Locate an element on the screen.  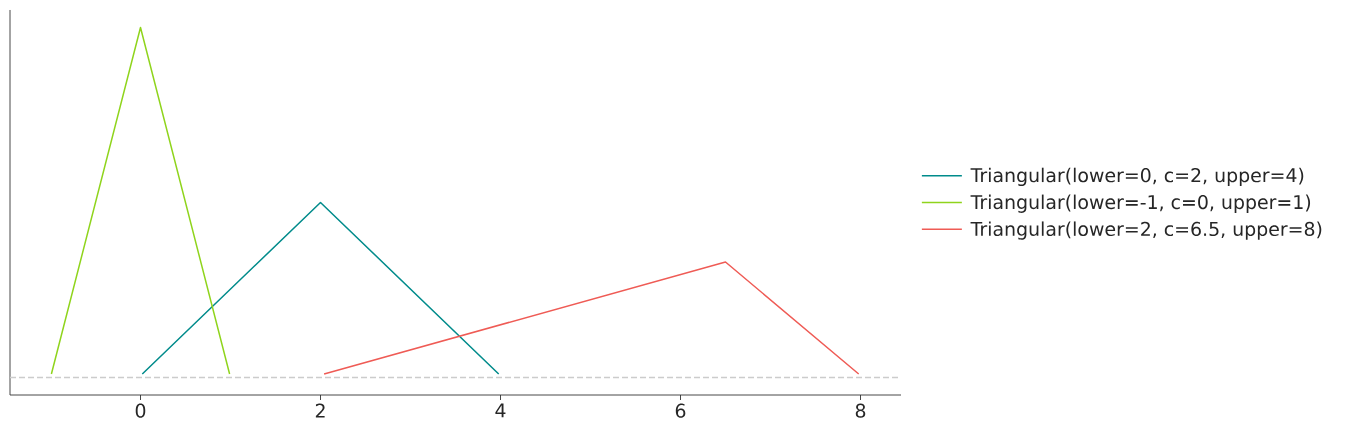
legend-label: Triangular(lower=-1, c=0, upper=1) is located at coordinates (1140, 203).